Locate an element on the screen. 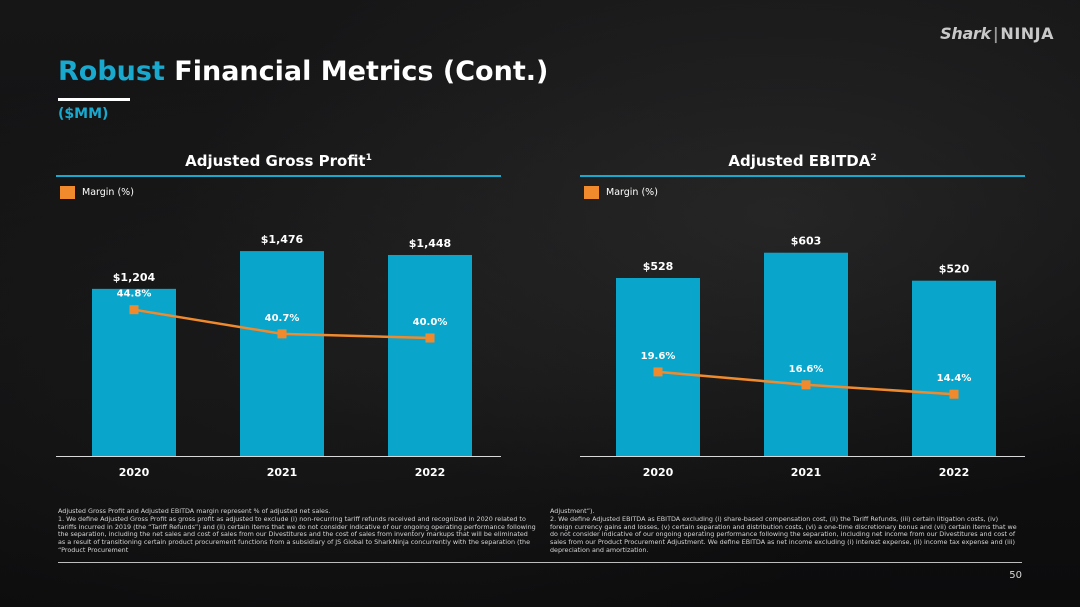 The image size is (1080, 607). title-underline is located at coordinates (94, 99).